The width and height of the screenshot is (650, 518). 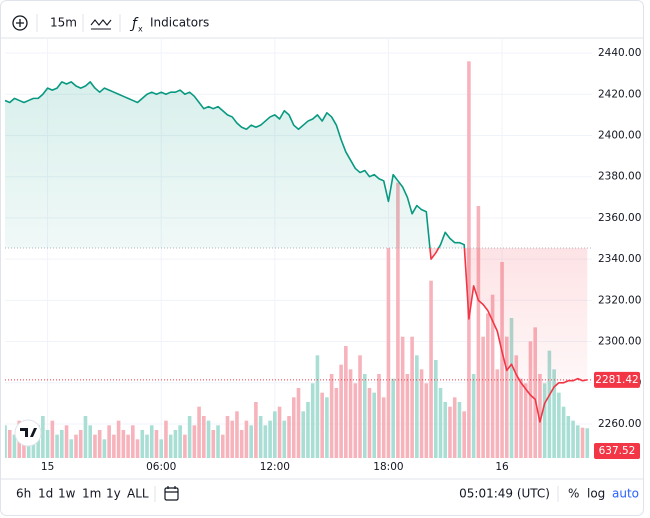 I want to click on y-tick-label: 2380.00, so click(x=619, y=177).